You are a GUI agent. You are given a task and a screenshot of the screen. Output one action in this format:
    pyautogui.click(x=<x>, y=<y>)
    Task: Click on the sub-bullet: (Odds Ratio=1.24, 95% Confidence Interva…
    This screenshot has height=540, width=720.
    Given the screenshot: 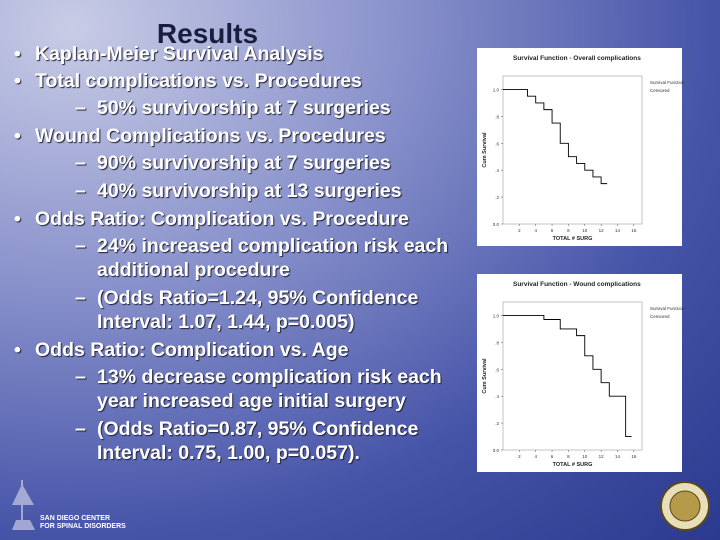 What is the action you would take?
    pyautogui.click(x=255, y=310)
    